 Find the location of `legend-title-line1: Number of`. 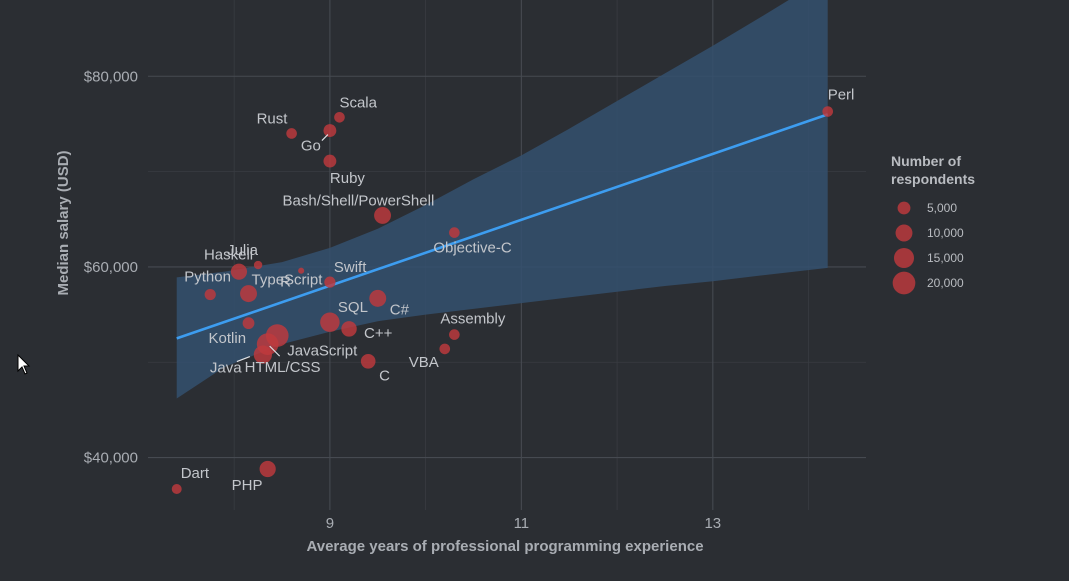

legend-title-line1: Number of is located at coordinates (926, 161).